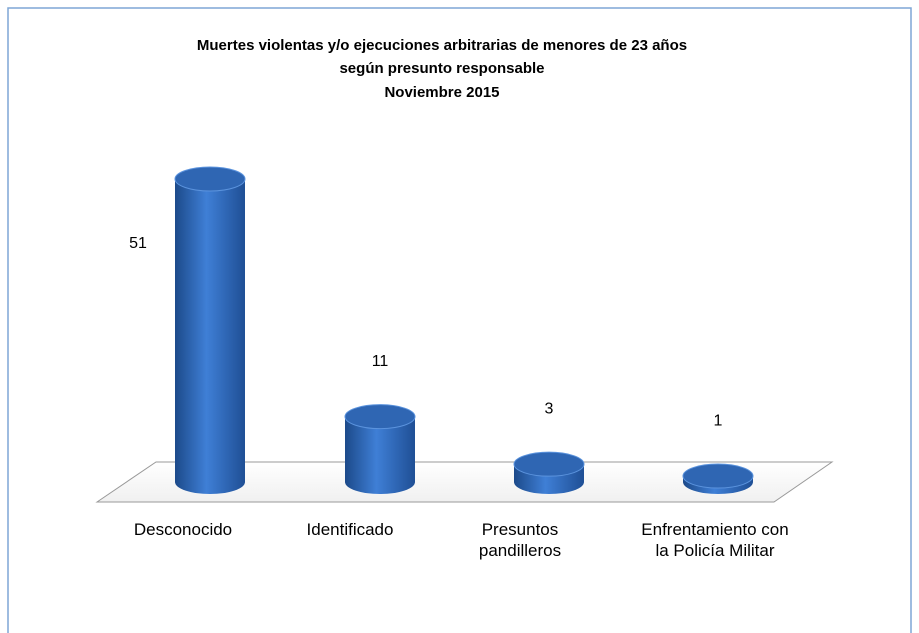  I want to click on x-tick-label: Desconocido, so click(183, 529).